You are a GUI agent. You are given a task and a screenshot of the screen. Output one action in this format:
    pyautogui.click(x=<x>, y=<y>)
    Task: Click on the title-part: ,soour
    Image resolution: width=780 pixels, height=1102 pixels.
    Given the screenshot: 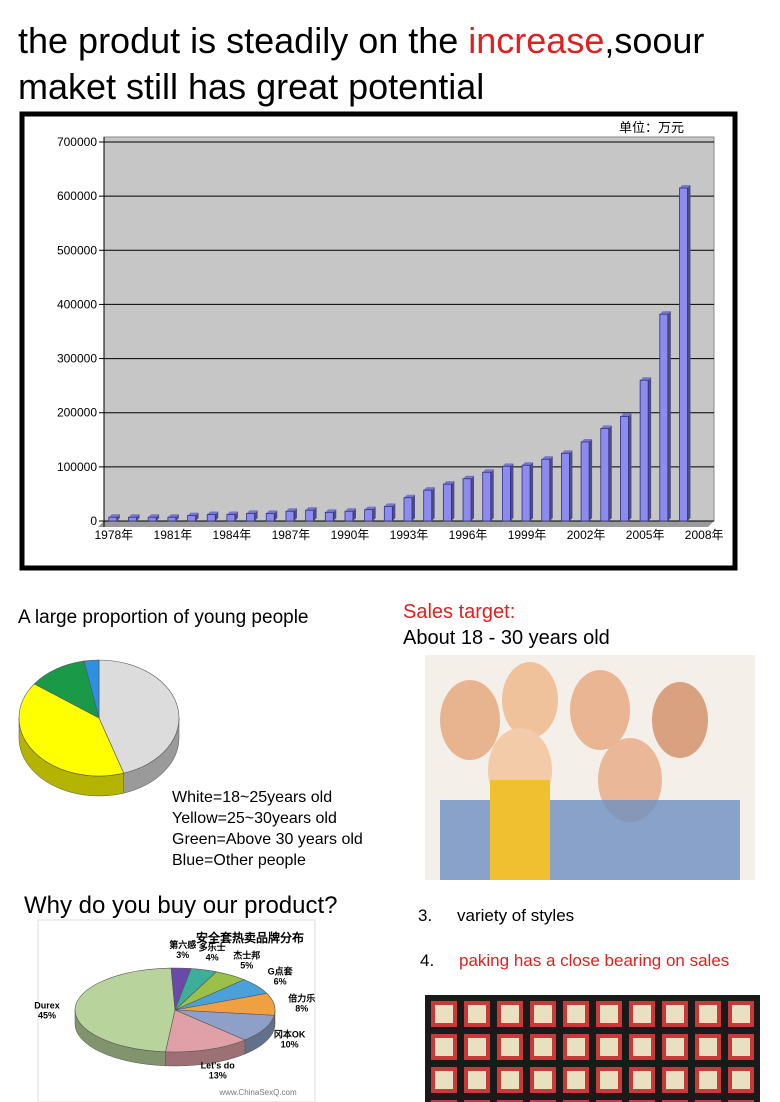 What is the action you would take?
    pyautogui.click(x=654, y=40)
    